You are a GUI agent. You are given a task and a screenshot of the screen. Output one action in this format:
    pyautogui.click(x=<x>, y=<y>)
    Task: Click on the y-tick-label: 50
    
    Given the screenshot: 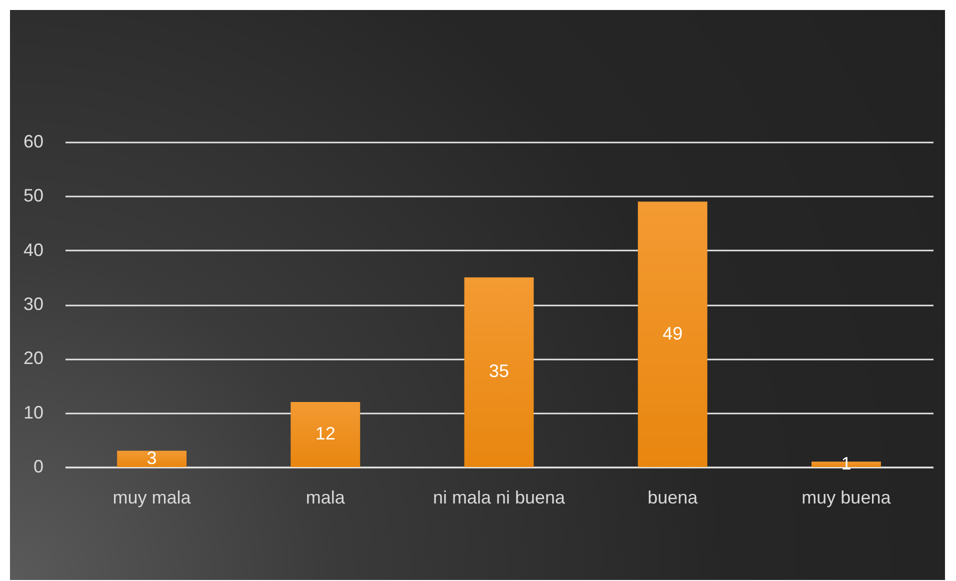 What is the action you would take?
    pyautogui.click(x=33, y=196)
    